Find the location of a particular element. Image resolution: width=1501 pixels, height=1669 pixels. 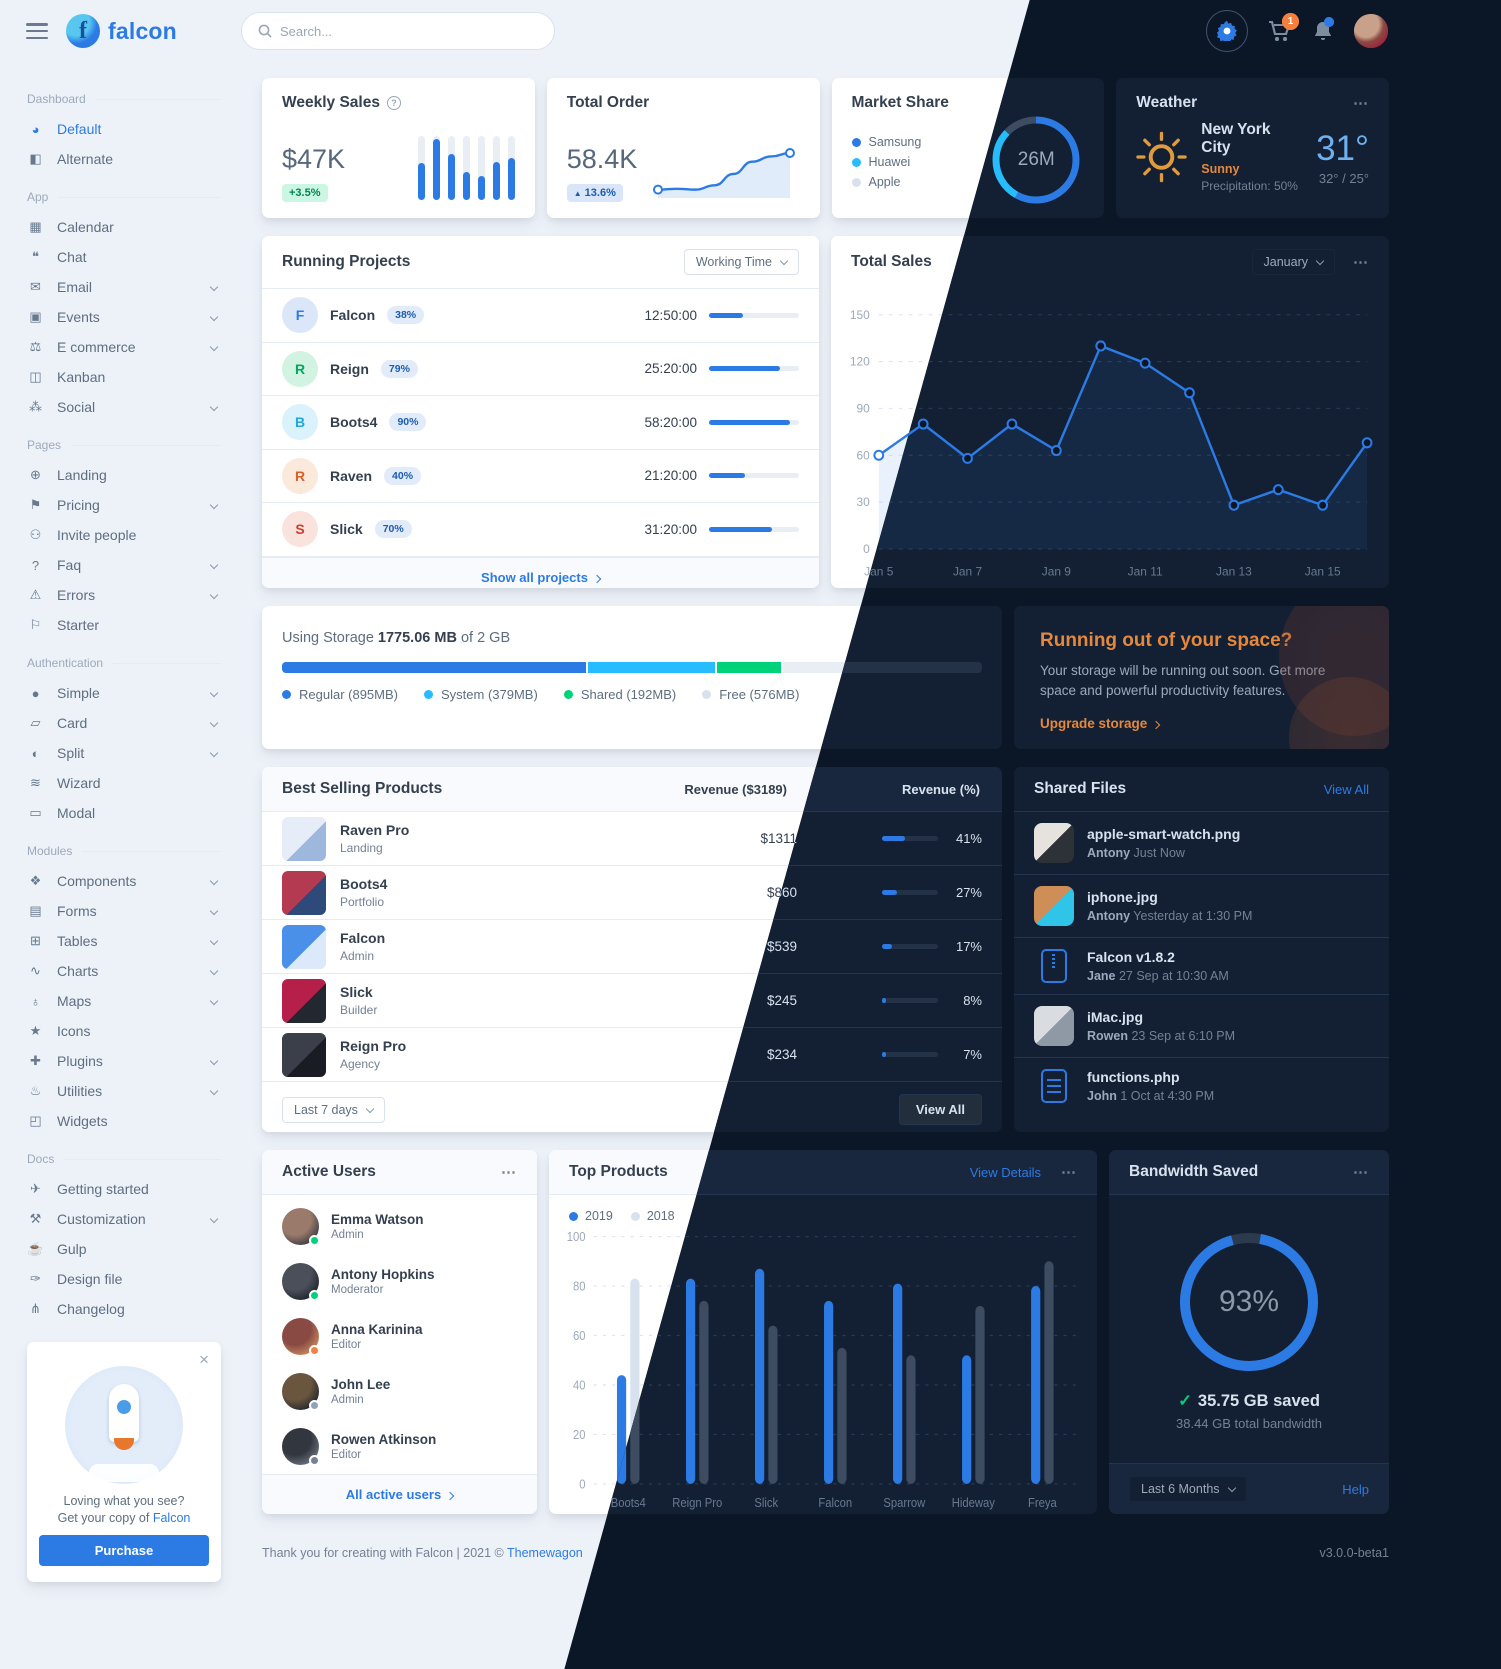

project-row-falcon: F Falcon 38% 12:50:00 is located at coordinates (540, 316).